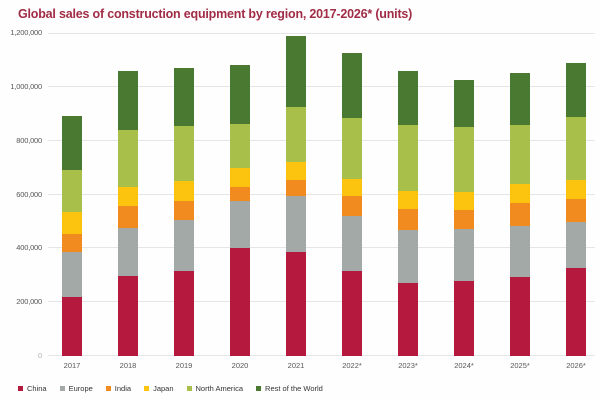 This screenshot has height=401, width=600. I want to click on y-tick-label: 600,000, so click(29, 194).